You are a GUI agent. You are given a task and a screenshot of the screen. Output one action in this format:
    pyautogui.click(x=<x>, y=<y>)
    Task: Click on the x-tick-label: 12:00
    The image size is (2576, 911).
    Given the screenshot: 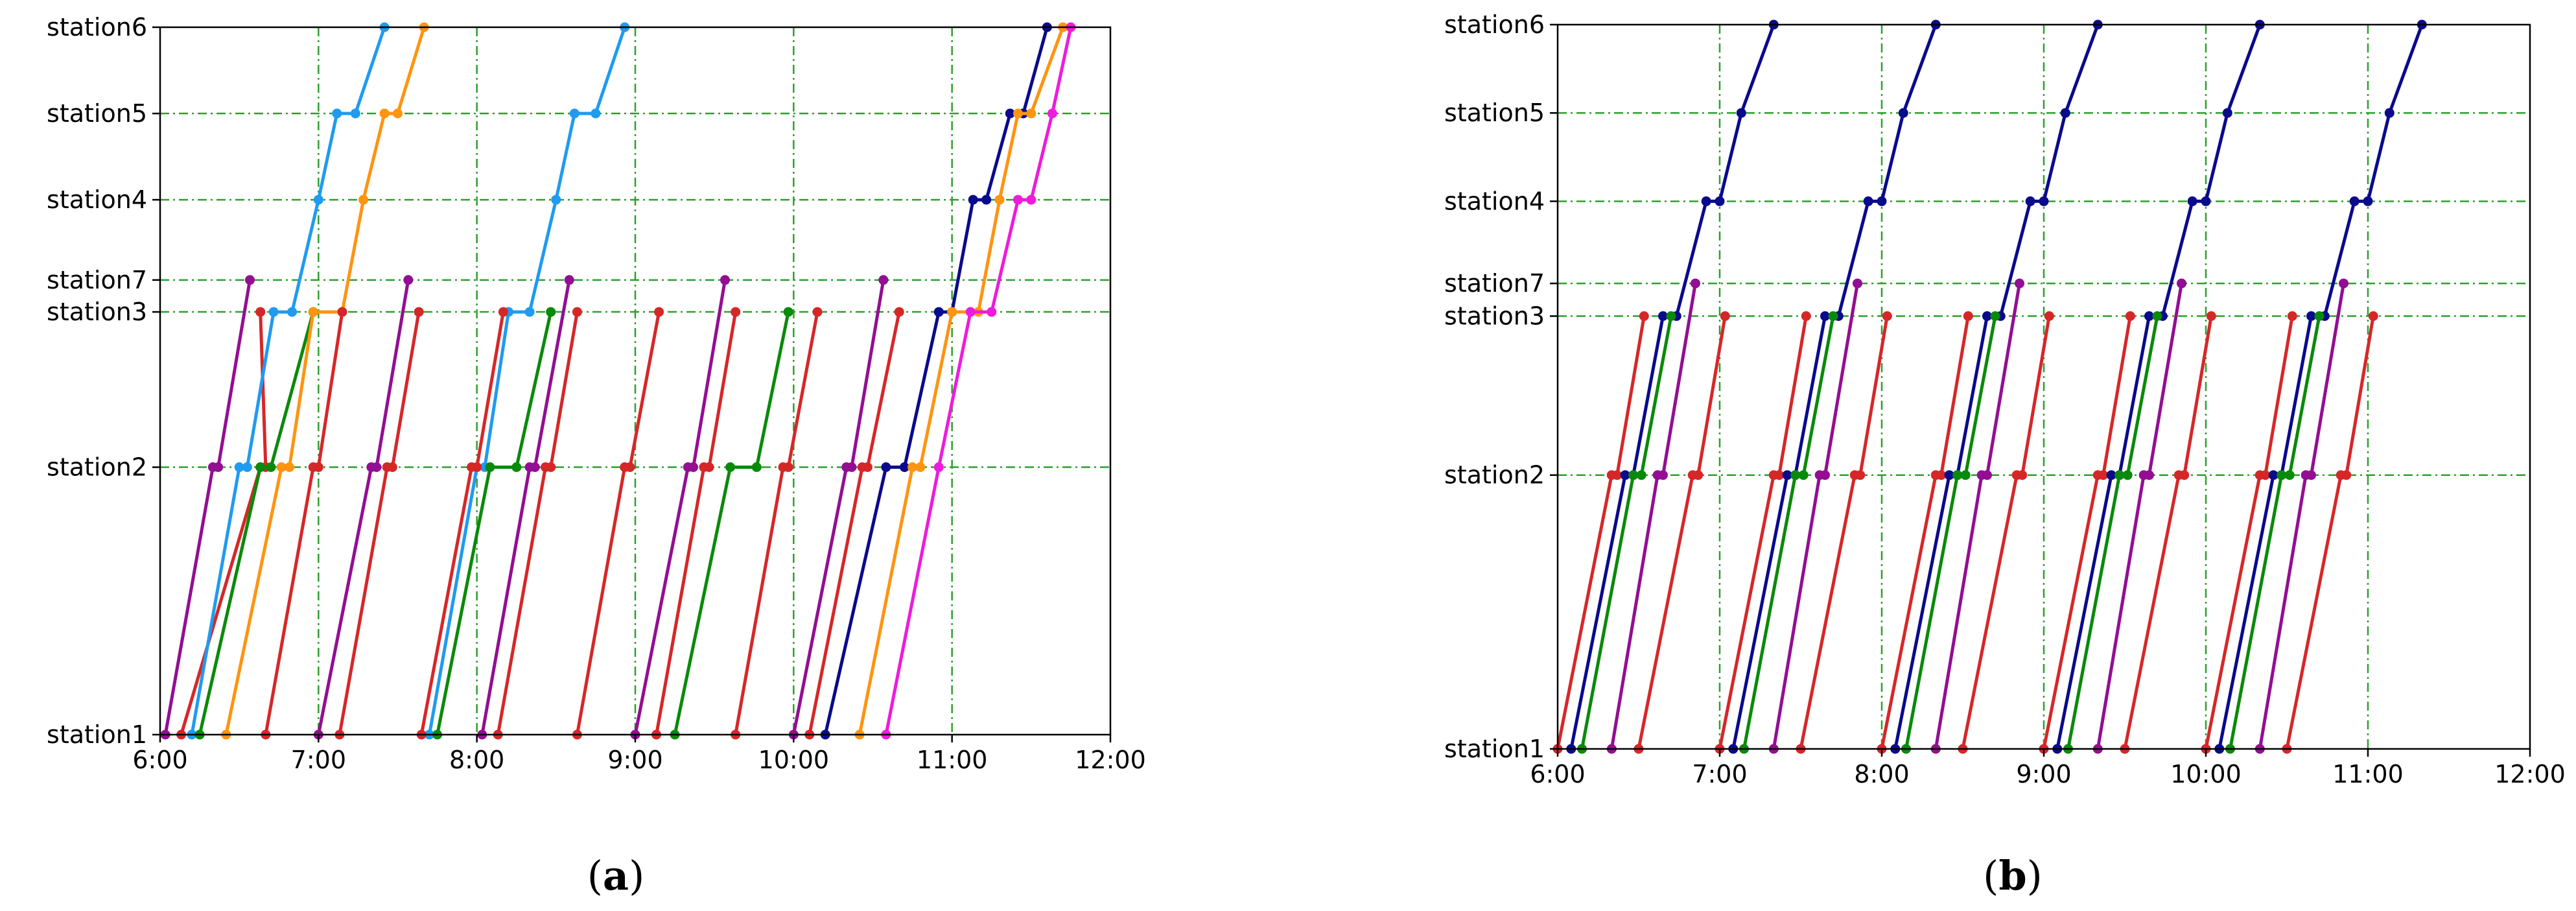 What is the action you would take?
    pyautogui.click(x=2530, y=774)
    